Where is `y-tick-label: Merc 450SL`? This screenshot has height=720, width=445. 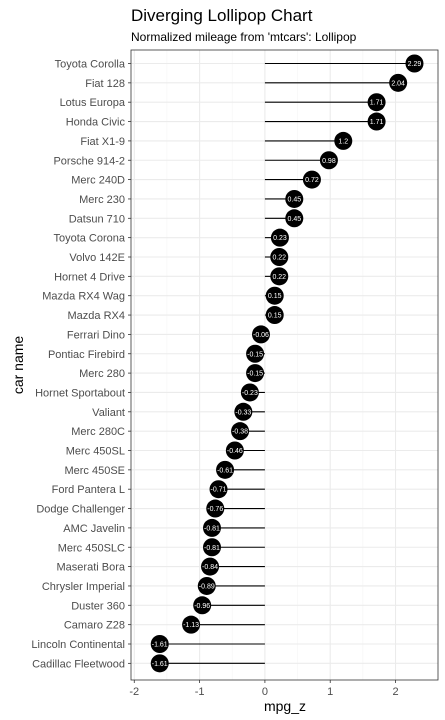
y-tick-label: Merc 450SL is located at coordinates (95, 452).